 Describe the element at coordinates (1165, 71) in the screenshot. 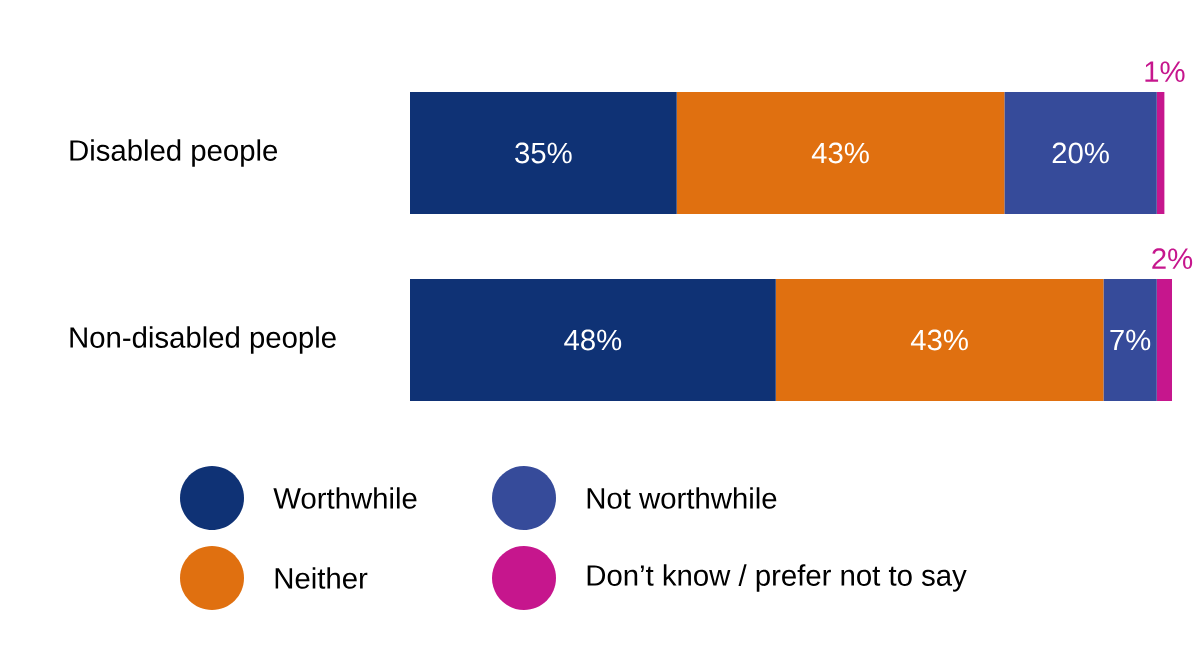

I see `data-label: 1%` at that location.